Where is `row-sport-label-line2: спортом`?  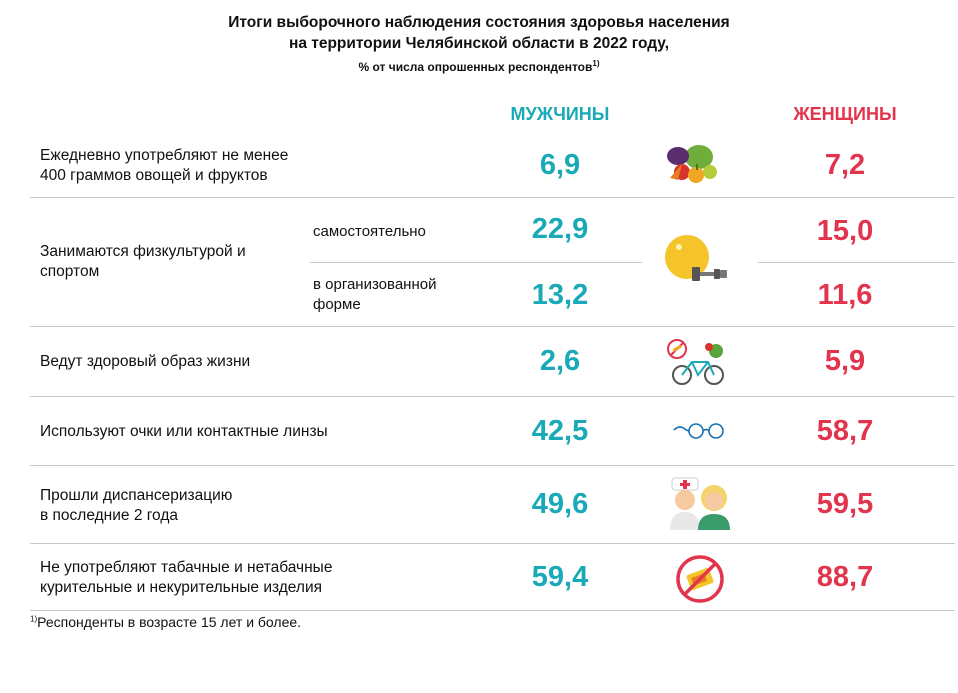 row-sport-label-line2: спортом is located at coordinates (70, 271).